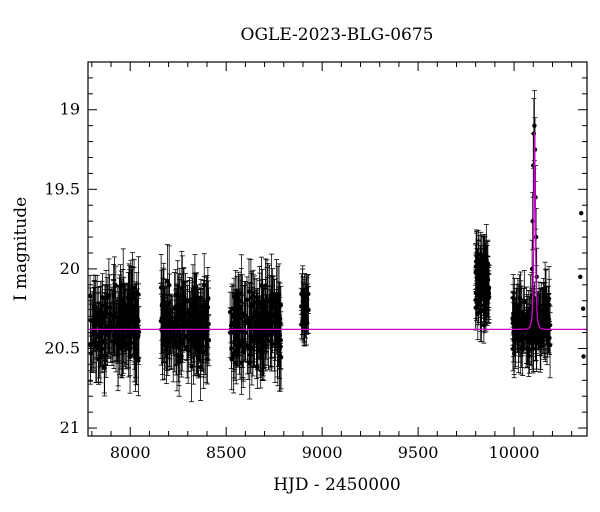 The height and width of the screenshot is (512, 600). Describe the element at coordinates (62, 188) in the screenshot. I see `y-tick-label: 19.5` at that location.